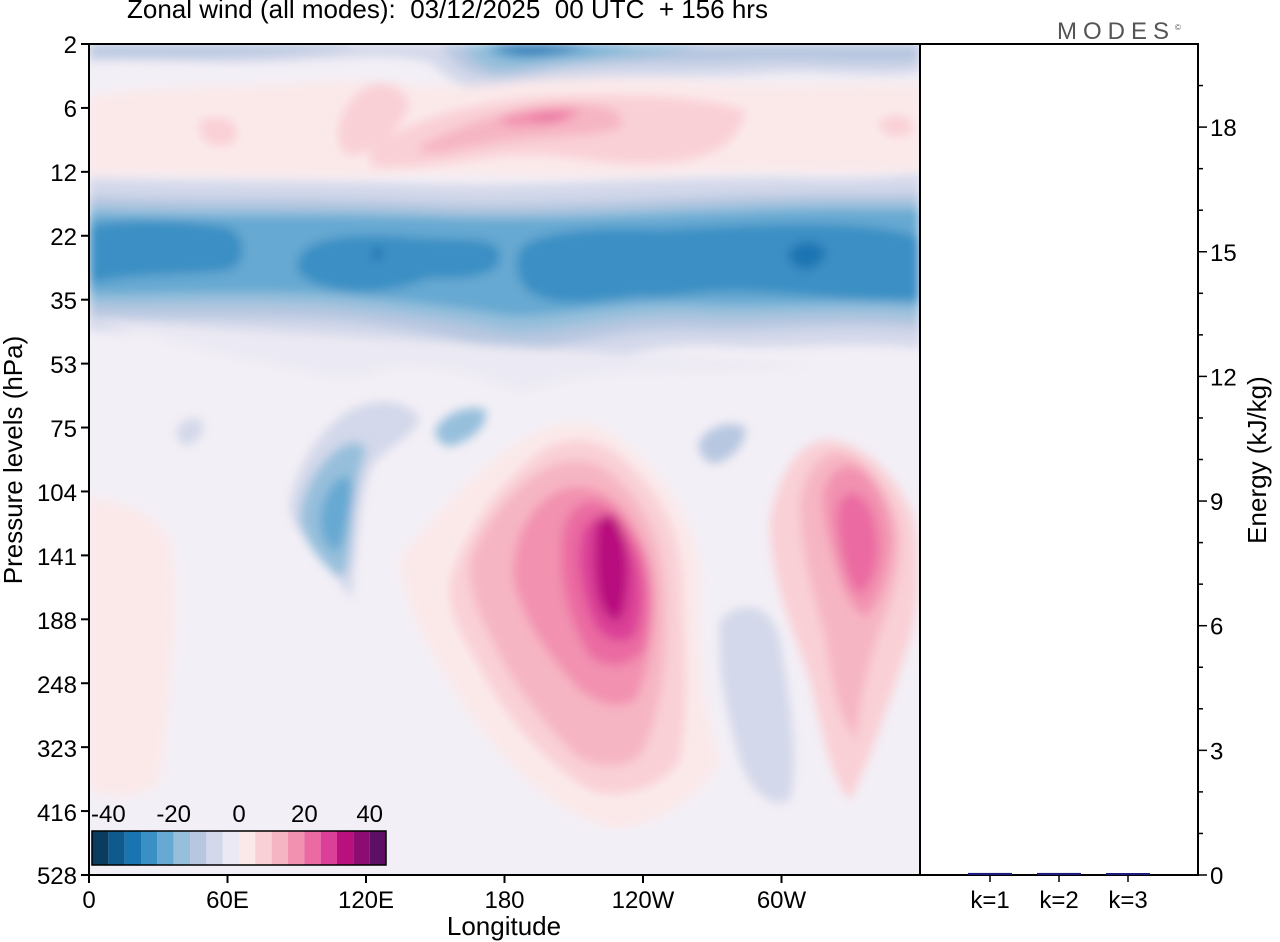 This screenshot has width=1280, height=942. Describe the element at coordinates (435, 879) in the screenshot. I see `longitude-ticks` at that location.